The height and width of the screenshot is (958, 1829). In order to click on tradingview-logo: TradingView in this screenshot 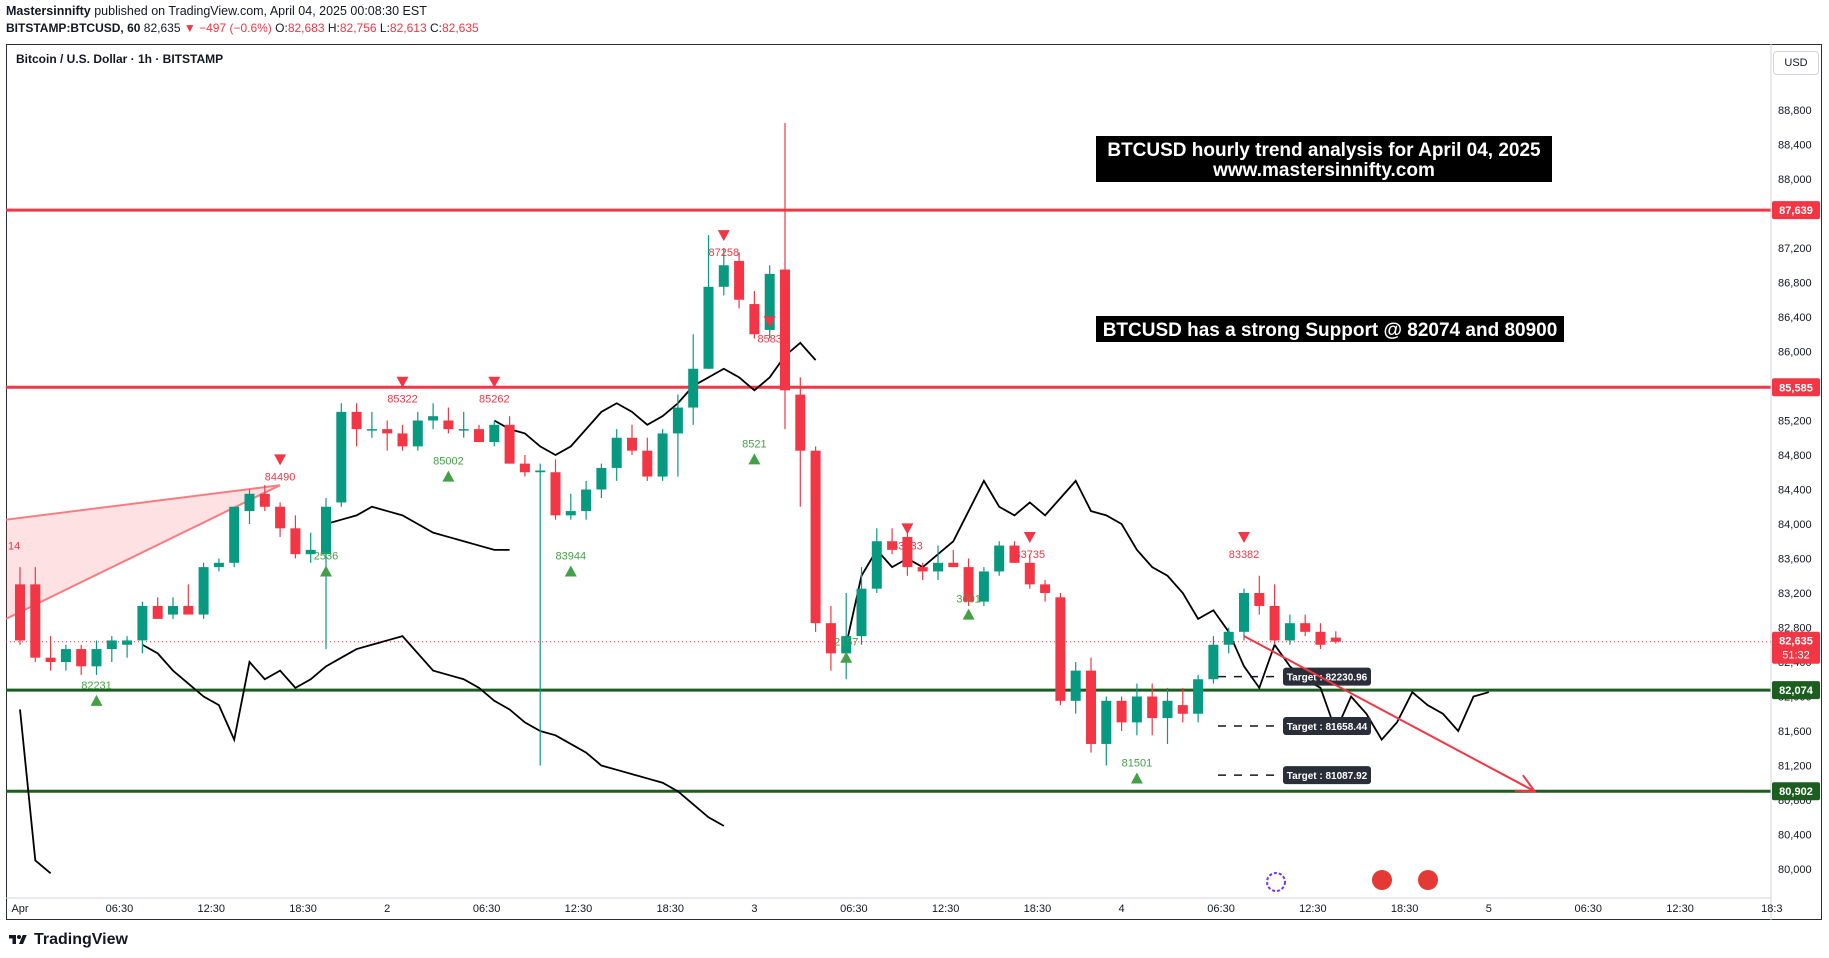, I will do `click(67, 940)`.